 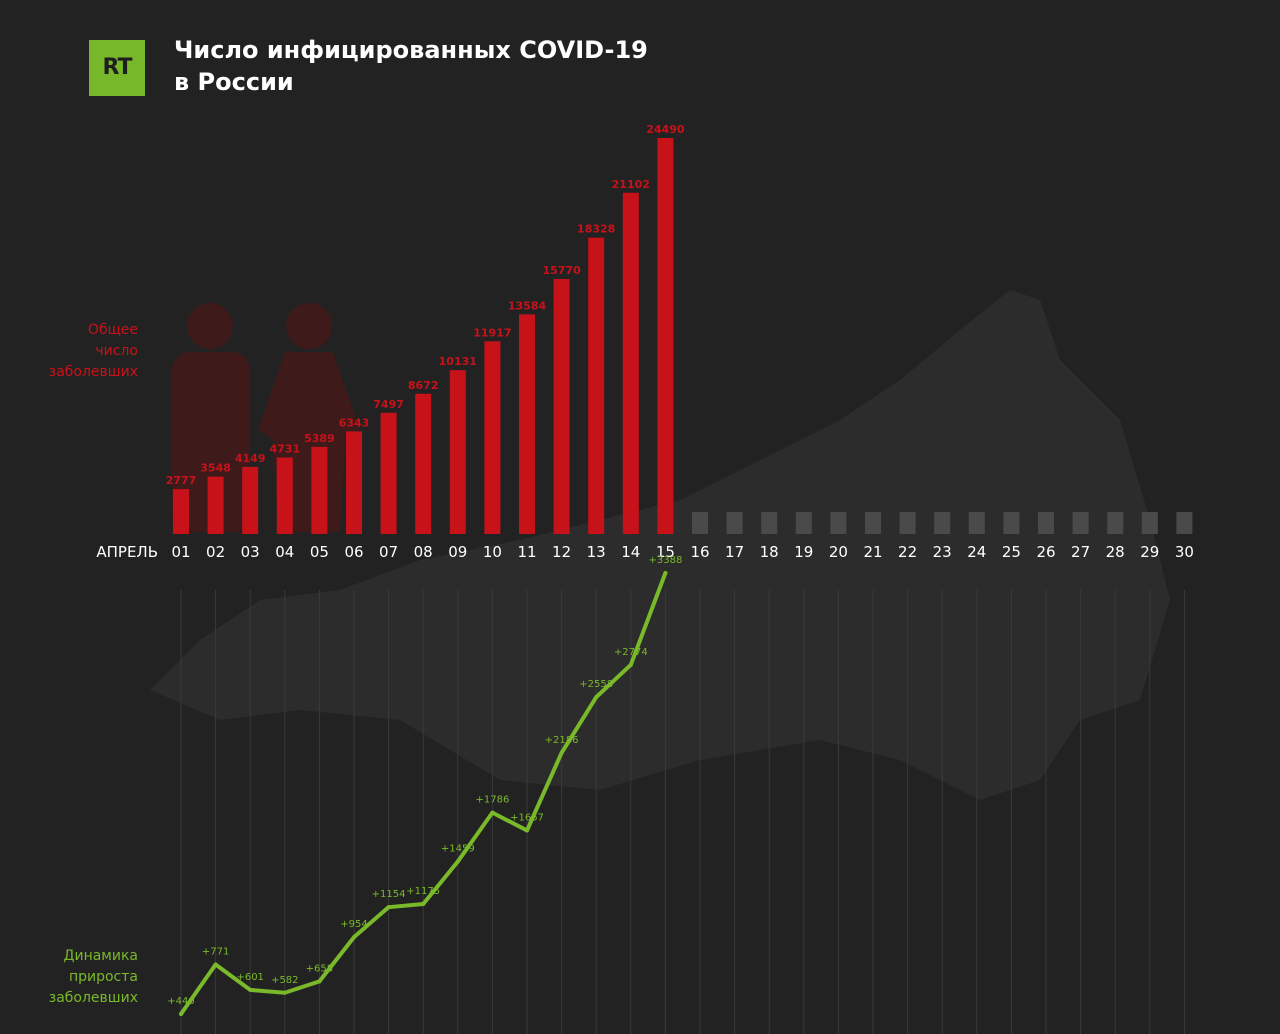 I want to click on line-data-label: +771, so click(x=215, y=951).